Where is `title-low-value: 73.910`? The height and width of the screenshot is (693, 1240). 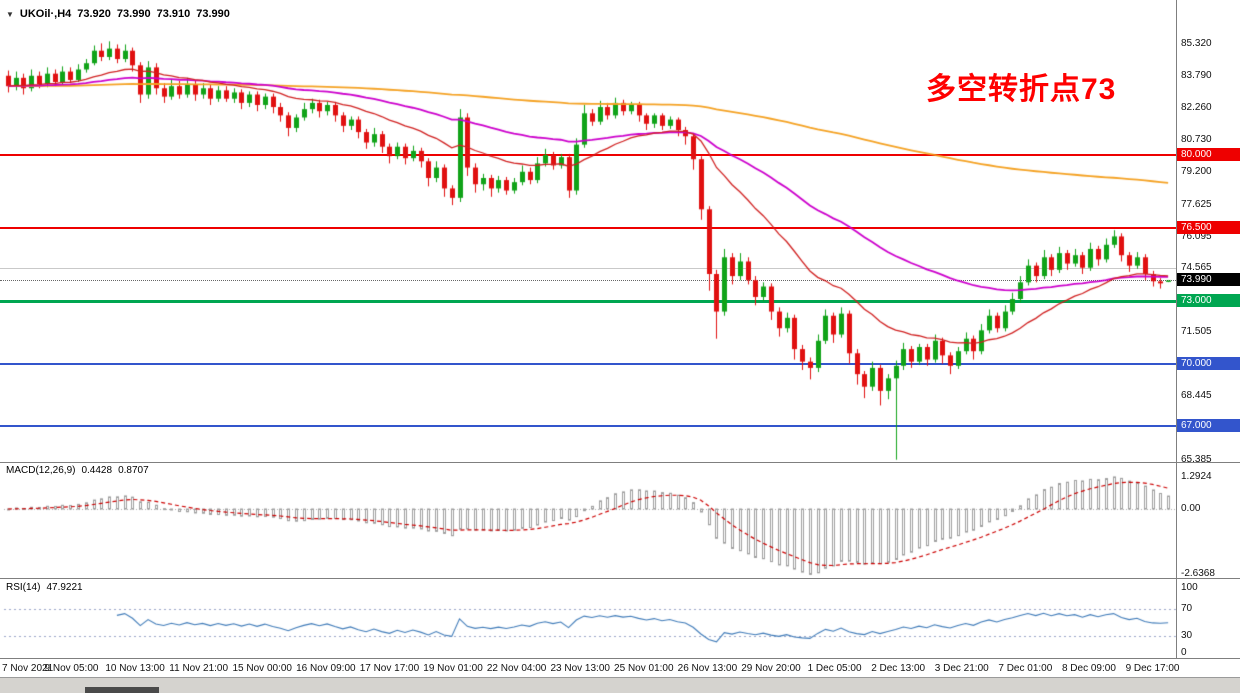 title-low-value: 73.910 is located at coordinates (173, 14).